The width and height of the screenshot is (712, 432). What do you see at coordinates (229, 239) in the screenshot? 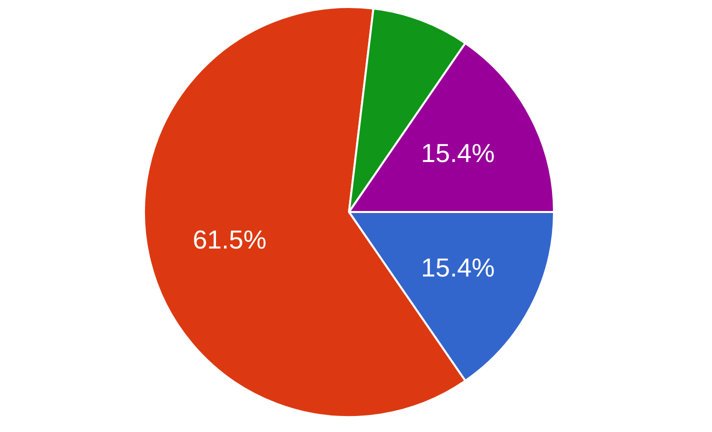
I see `data-label: 61.5%` at bounding box center [229, 239].